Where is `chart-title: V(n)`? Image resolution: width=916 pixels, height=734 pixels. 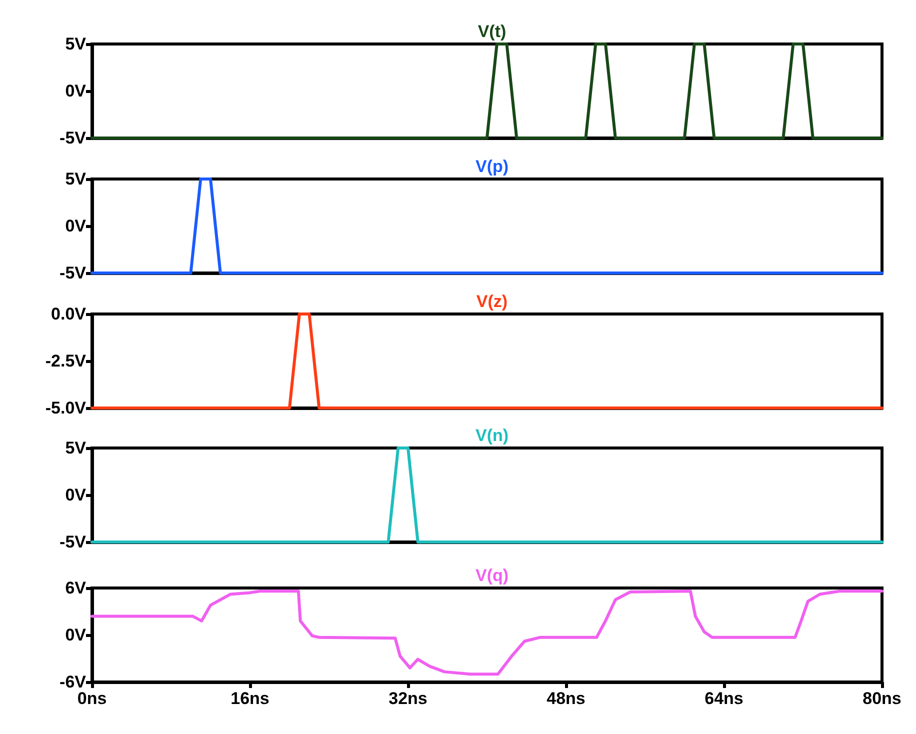
chart-title: V(n) is located at coordinates (492, 435).